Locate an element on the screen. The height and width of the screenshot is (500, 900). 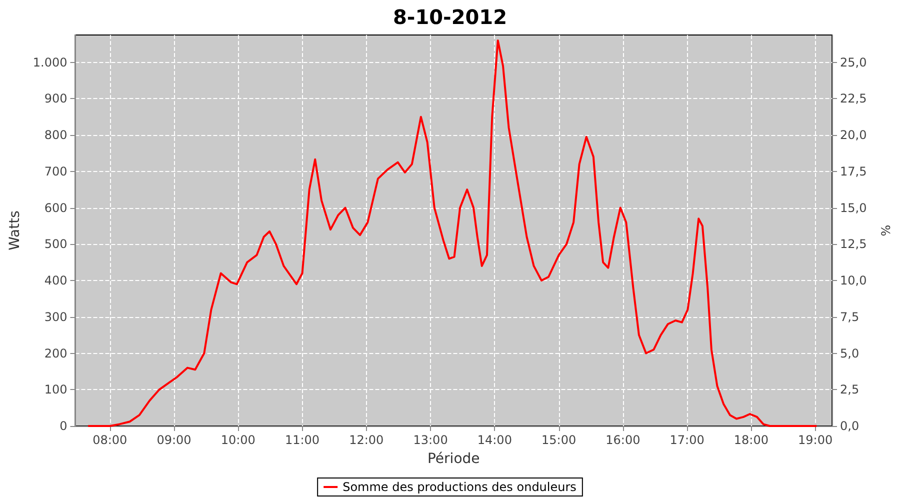
y2-tick-label: 7,5 is located at coordinates (850, 317).